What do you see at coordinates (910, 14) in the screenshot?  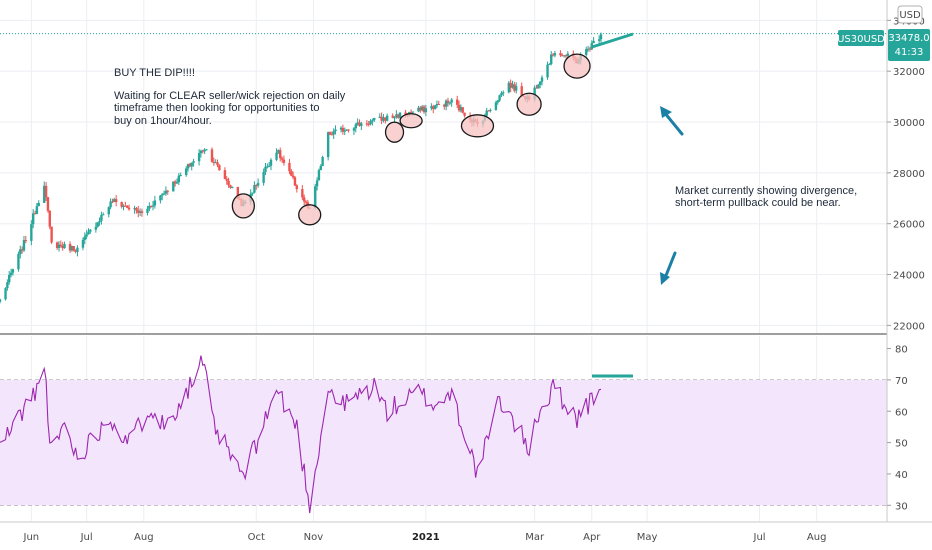 I see `currency-button: USD` at bounding box center [910, 14].